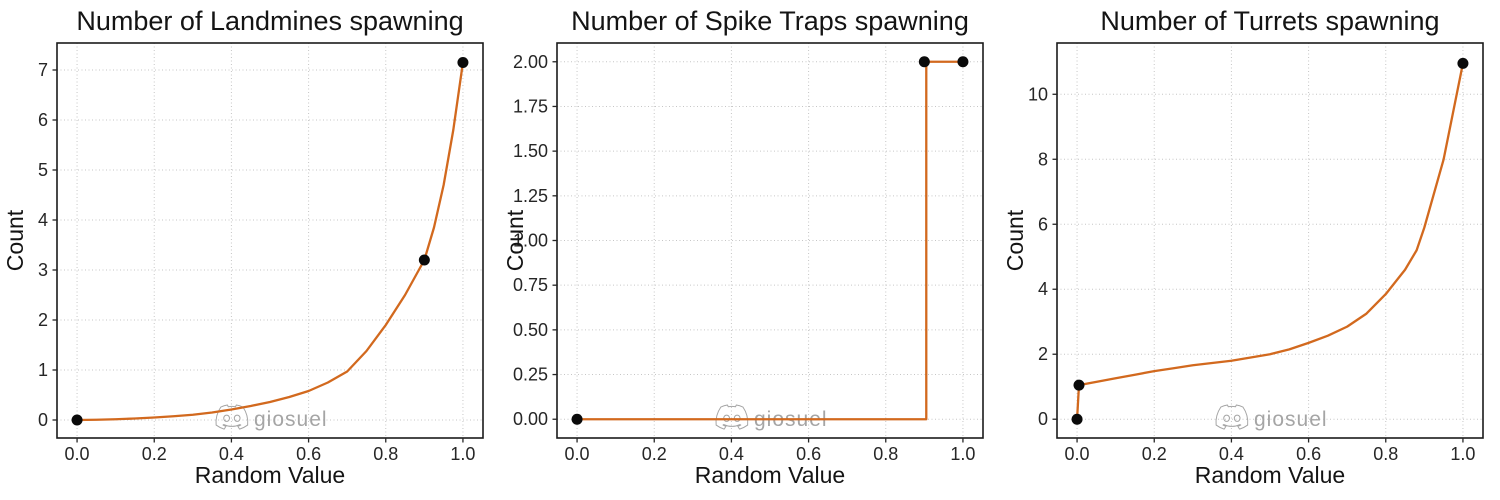 This screenshot has height=500, width=1500. I want to click on y-tick-label: 7, so click(43, 70).